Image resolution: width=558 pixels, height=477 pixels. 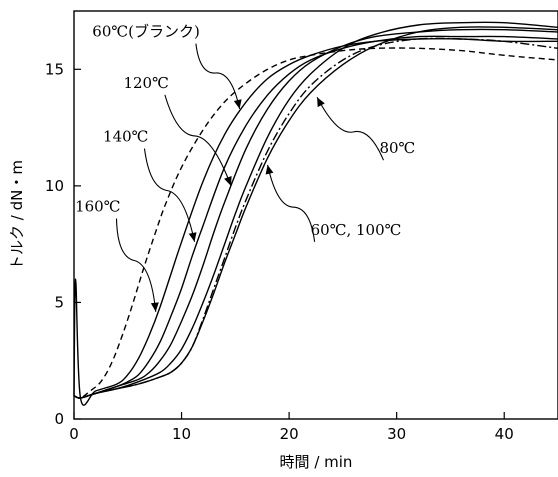 What do you see at coordinates (146, 32) in the screenshot?
I see `annotation-label-0: 60℃(ブランク)` at bounding box center [146, 32].